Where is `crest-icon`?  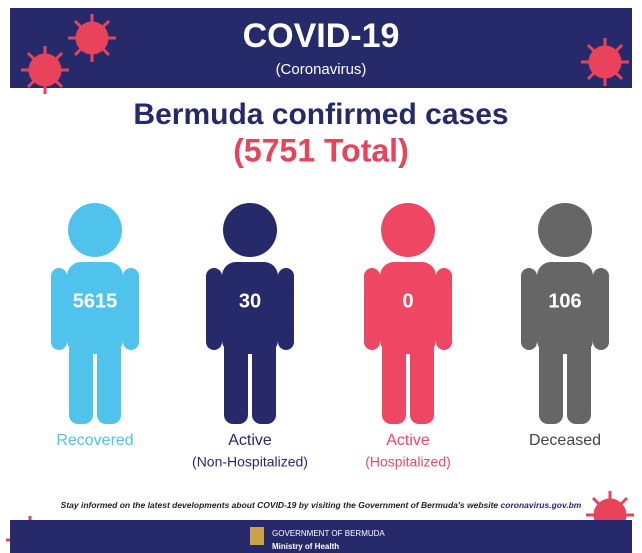 crest-icon is located at coordinates (257, 536).